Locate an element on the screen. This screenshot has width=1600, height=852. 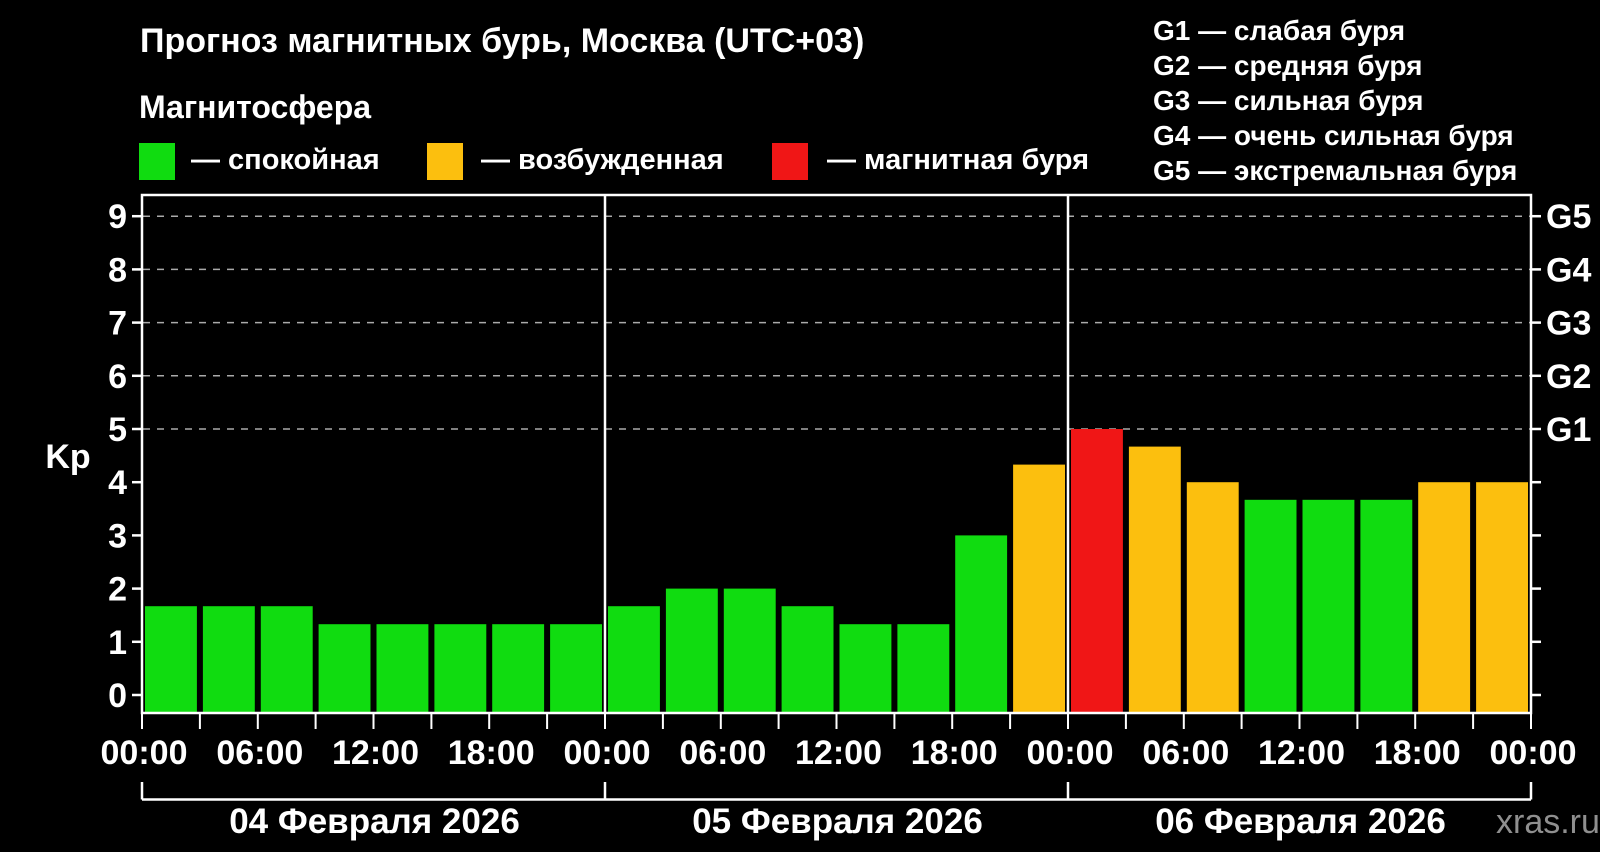
svg-text: 1 is located at coordinates (117, 643).